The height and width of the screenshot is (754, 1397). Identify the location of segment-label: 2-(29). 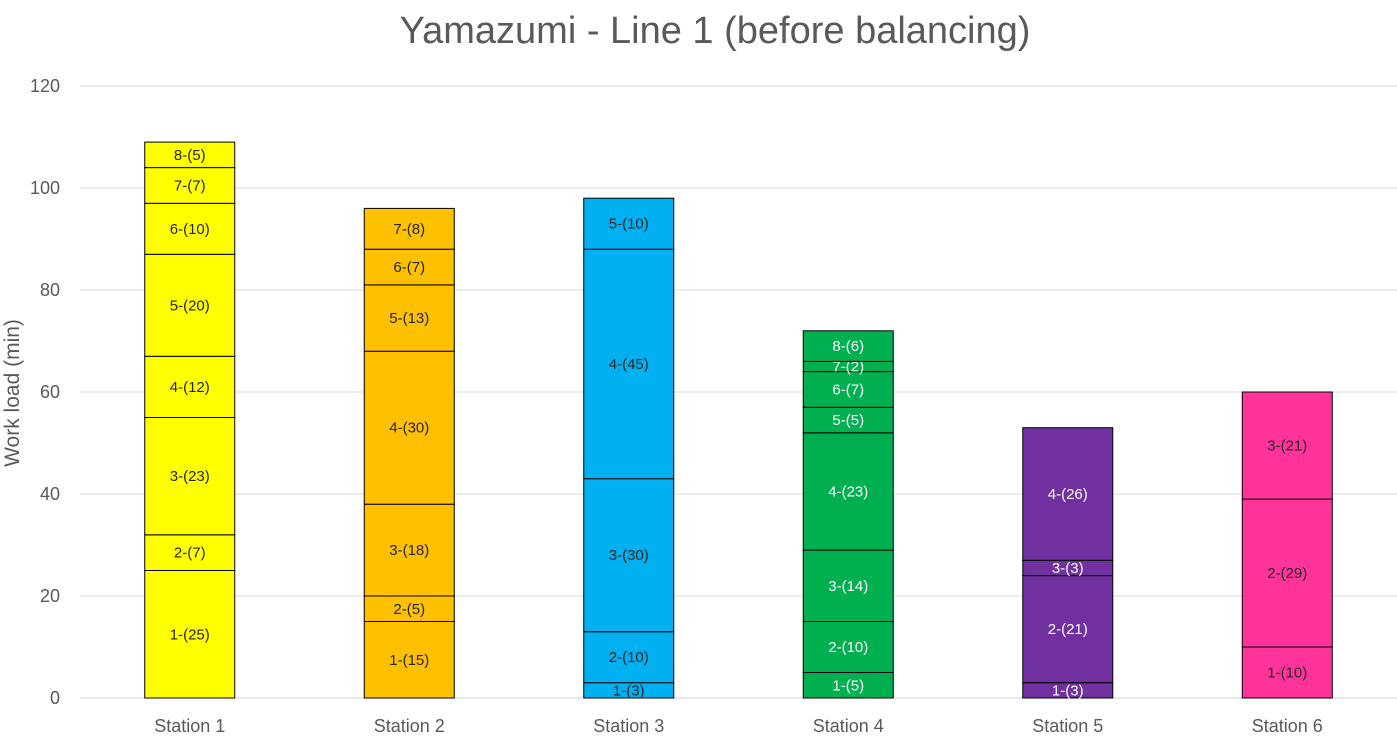
(1287, 573).